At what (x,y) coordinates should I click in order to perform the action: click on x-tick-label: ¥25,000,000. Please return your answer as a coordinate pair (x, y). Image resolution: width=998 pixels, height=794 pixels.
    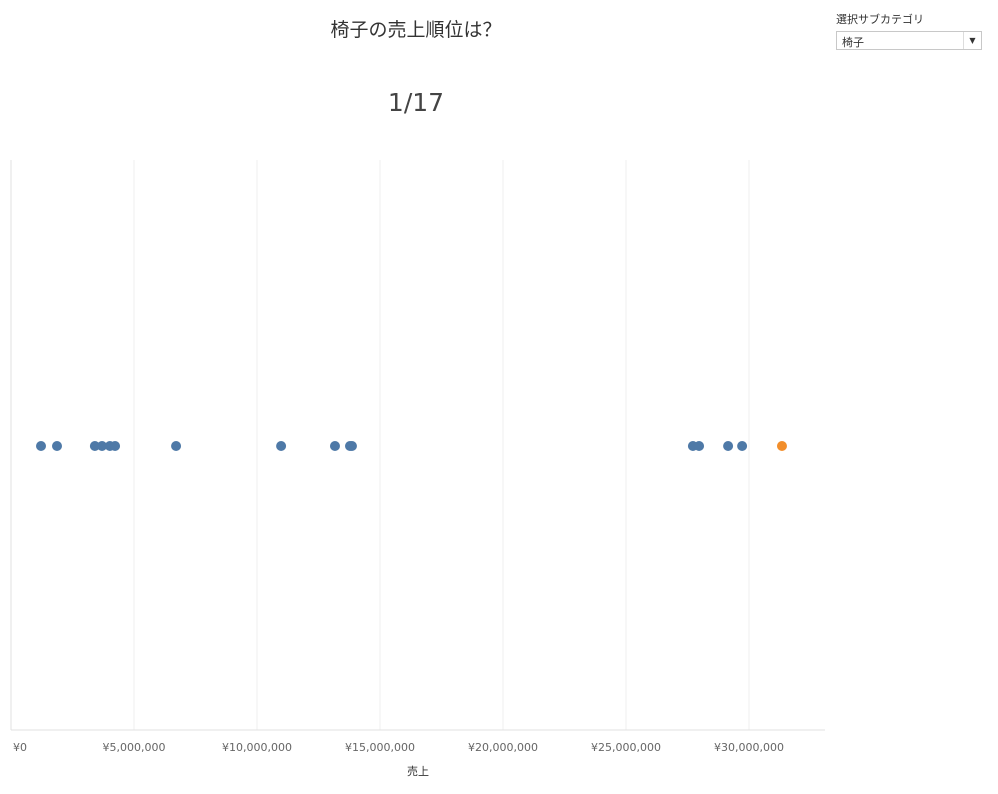
    Looking at the image, I should click on (626, 747).